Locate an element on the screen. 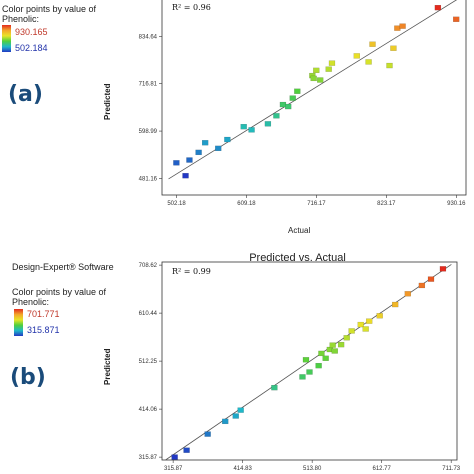  y-tick-label: 716.81 is located at coordinates (148, 85).